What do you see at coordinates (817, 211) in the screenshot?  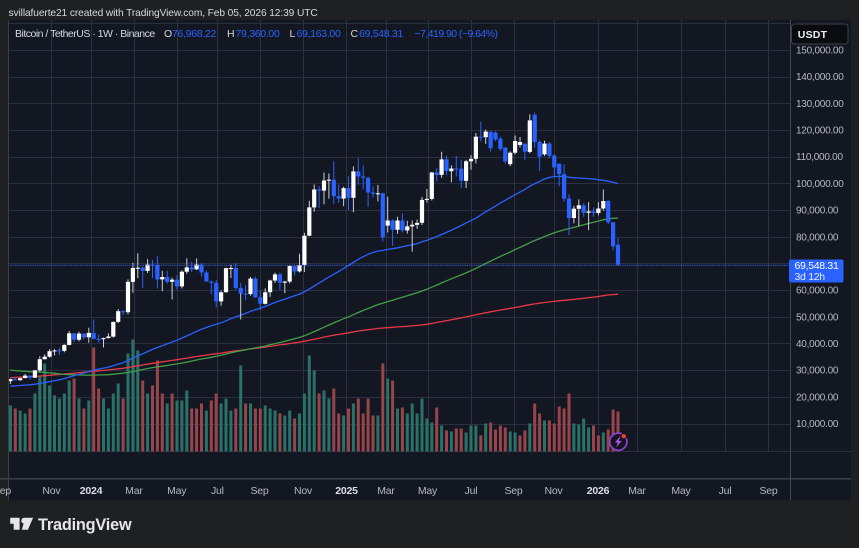 I see `svg-text: 90,000.00` at bounding box center [817, 211].